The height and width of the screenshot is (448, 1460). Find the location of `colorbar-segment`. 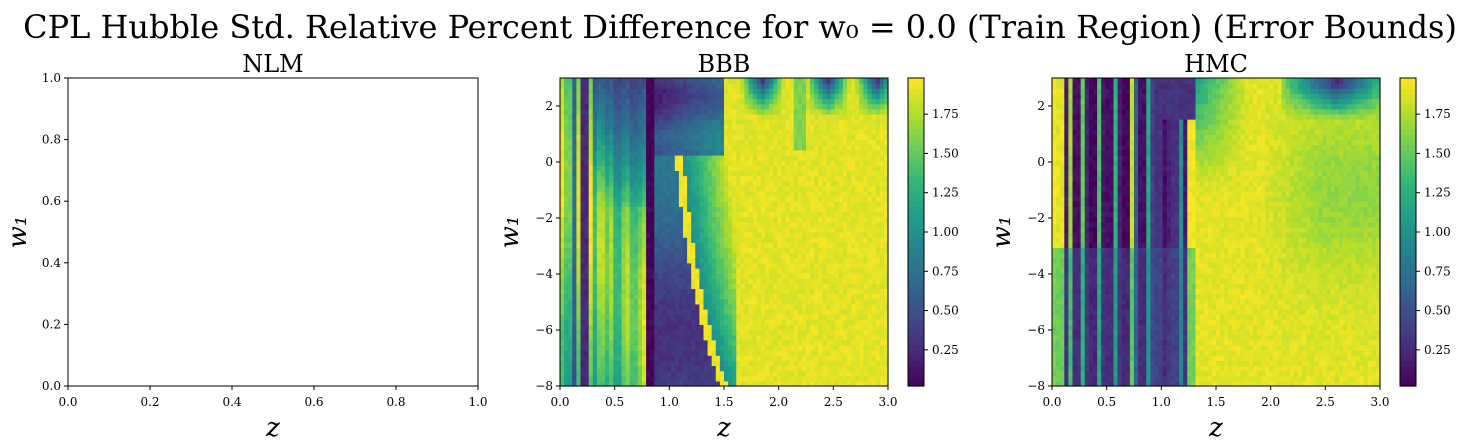

colorbar-segment is located at coordinates (916, 173).